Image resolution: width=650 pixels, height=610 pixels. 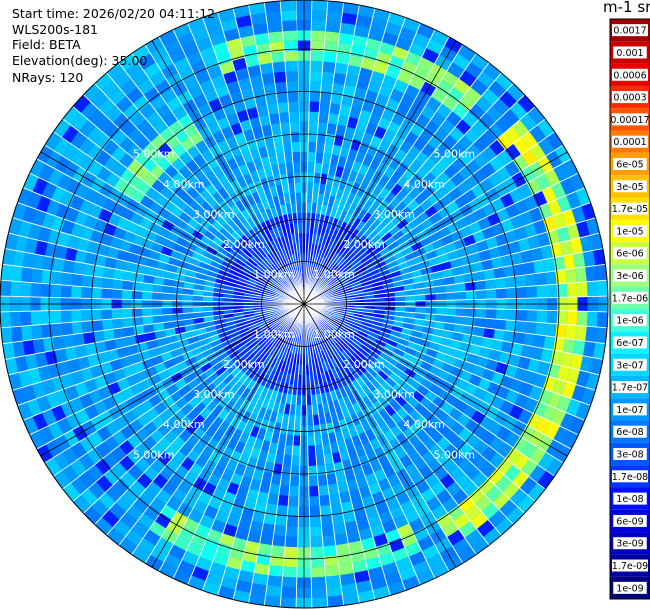 What do you see at coordinates (630, 209) in the screenshot?
I see `colorbar-tick-label: 1.7e-05` at bounding box center [630, 209].